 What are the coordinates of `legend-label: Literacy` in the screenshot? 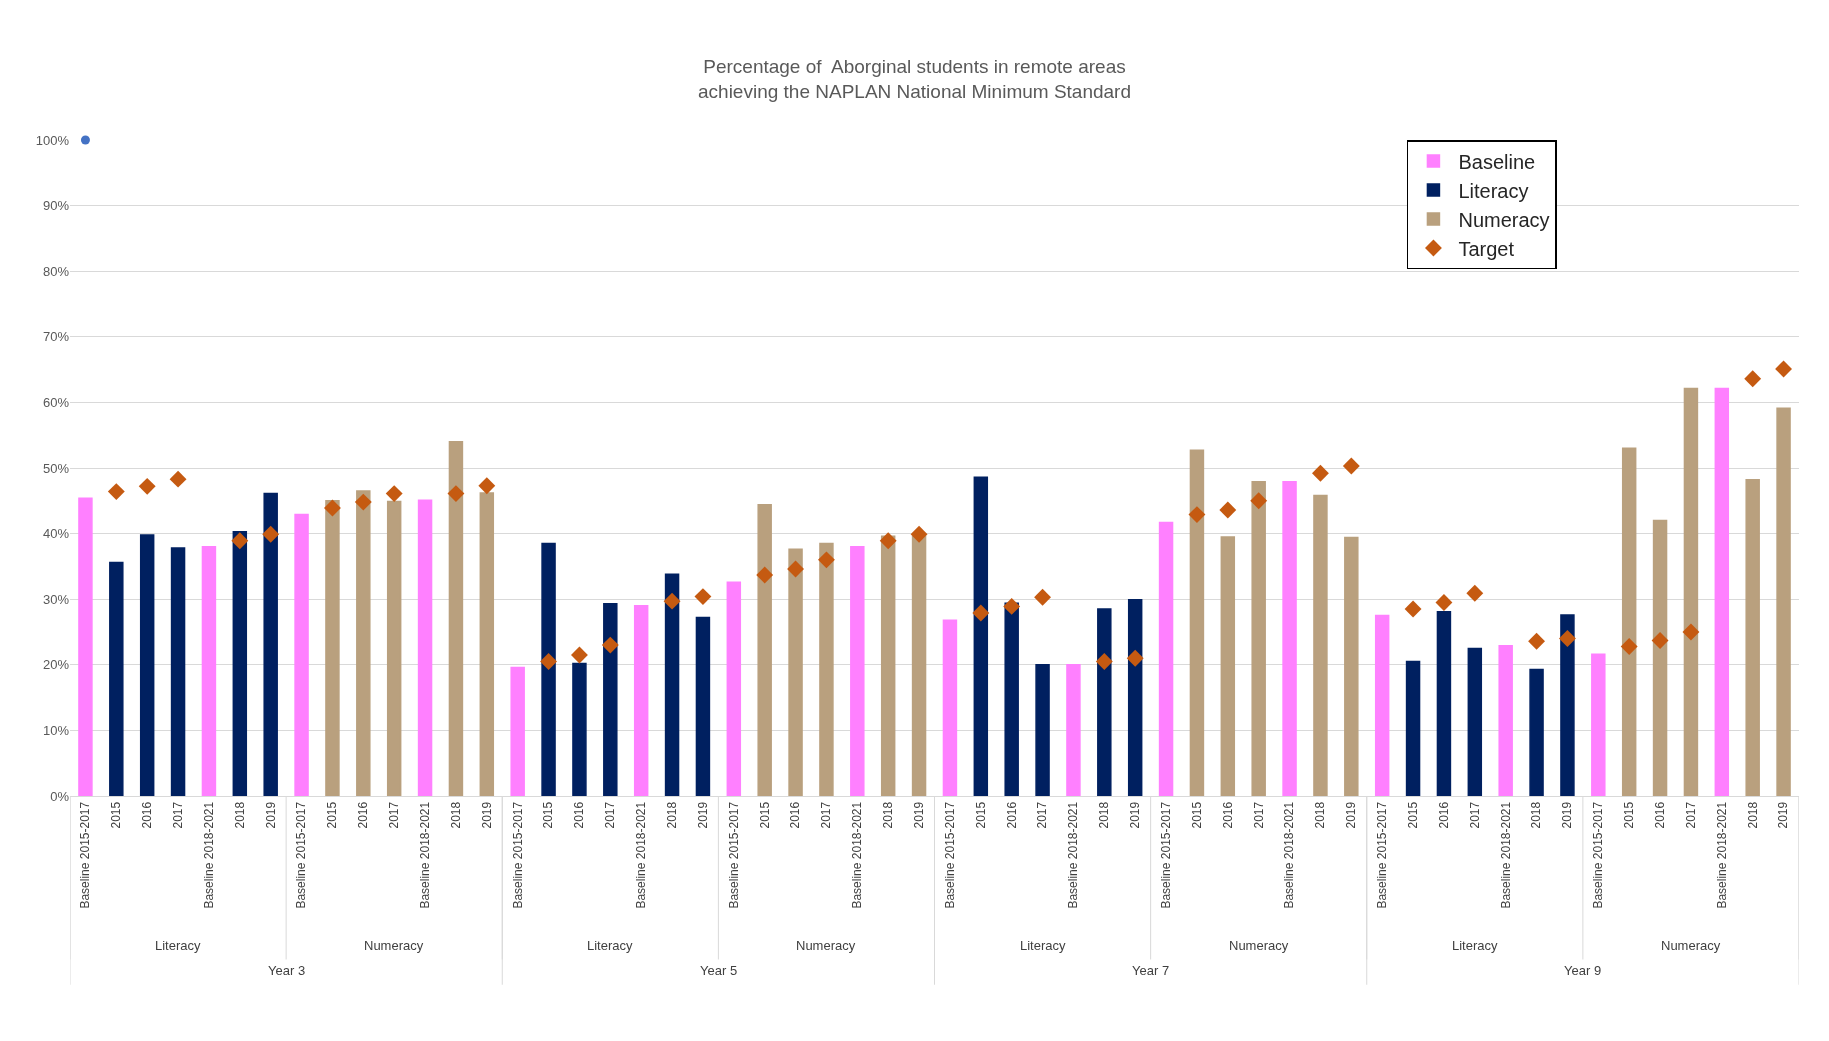 It's located at (1493, 190).